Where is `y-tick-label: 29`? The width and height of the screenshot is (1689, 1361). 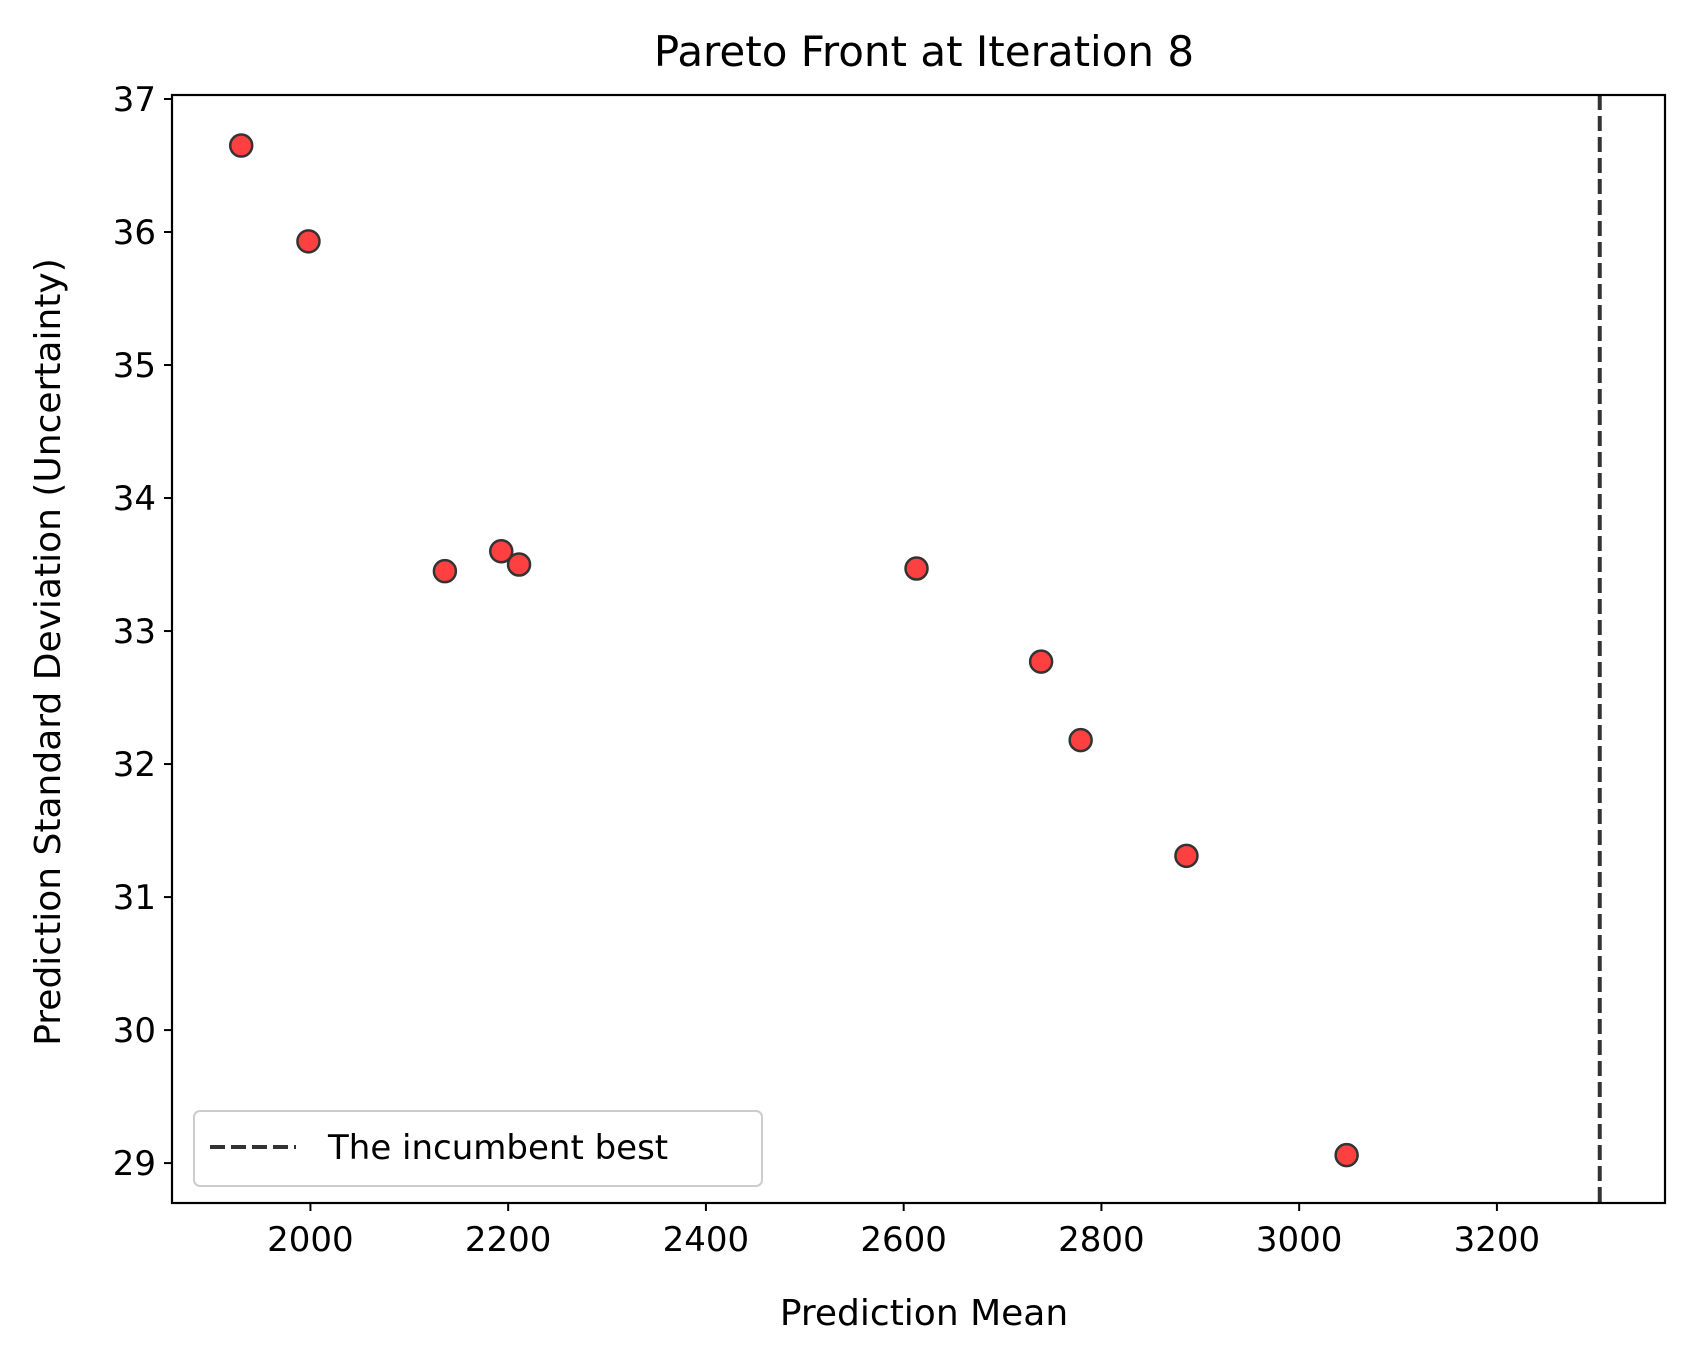 y-tick-label: 29 is located at coordinates (134, 1164).